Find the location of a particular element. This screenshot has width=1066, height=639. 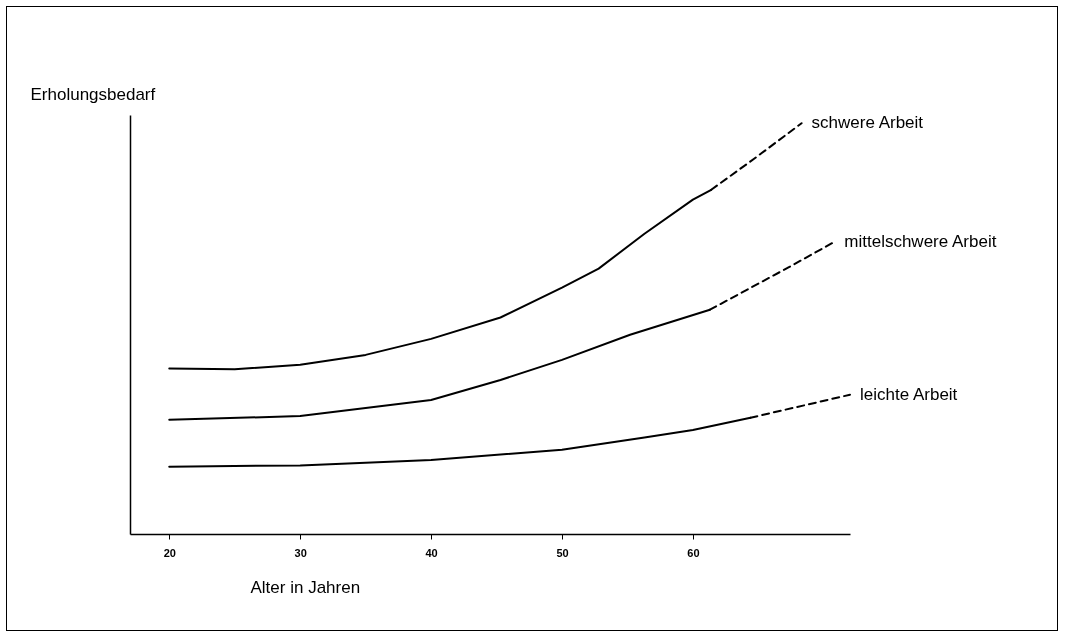

x-tick-label: 60 is located at coordinates (693, 552).